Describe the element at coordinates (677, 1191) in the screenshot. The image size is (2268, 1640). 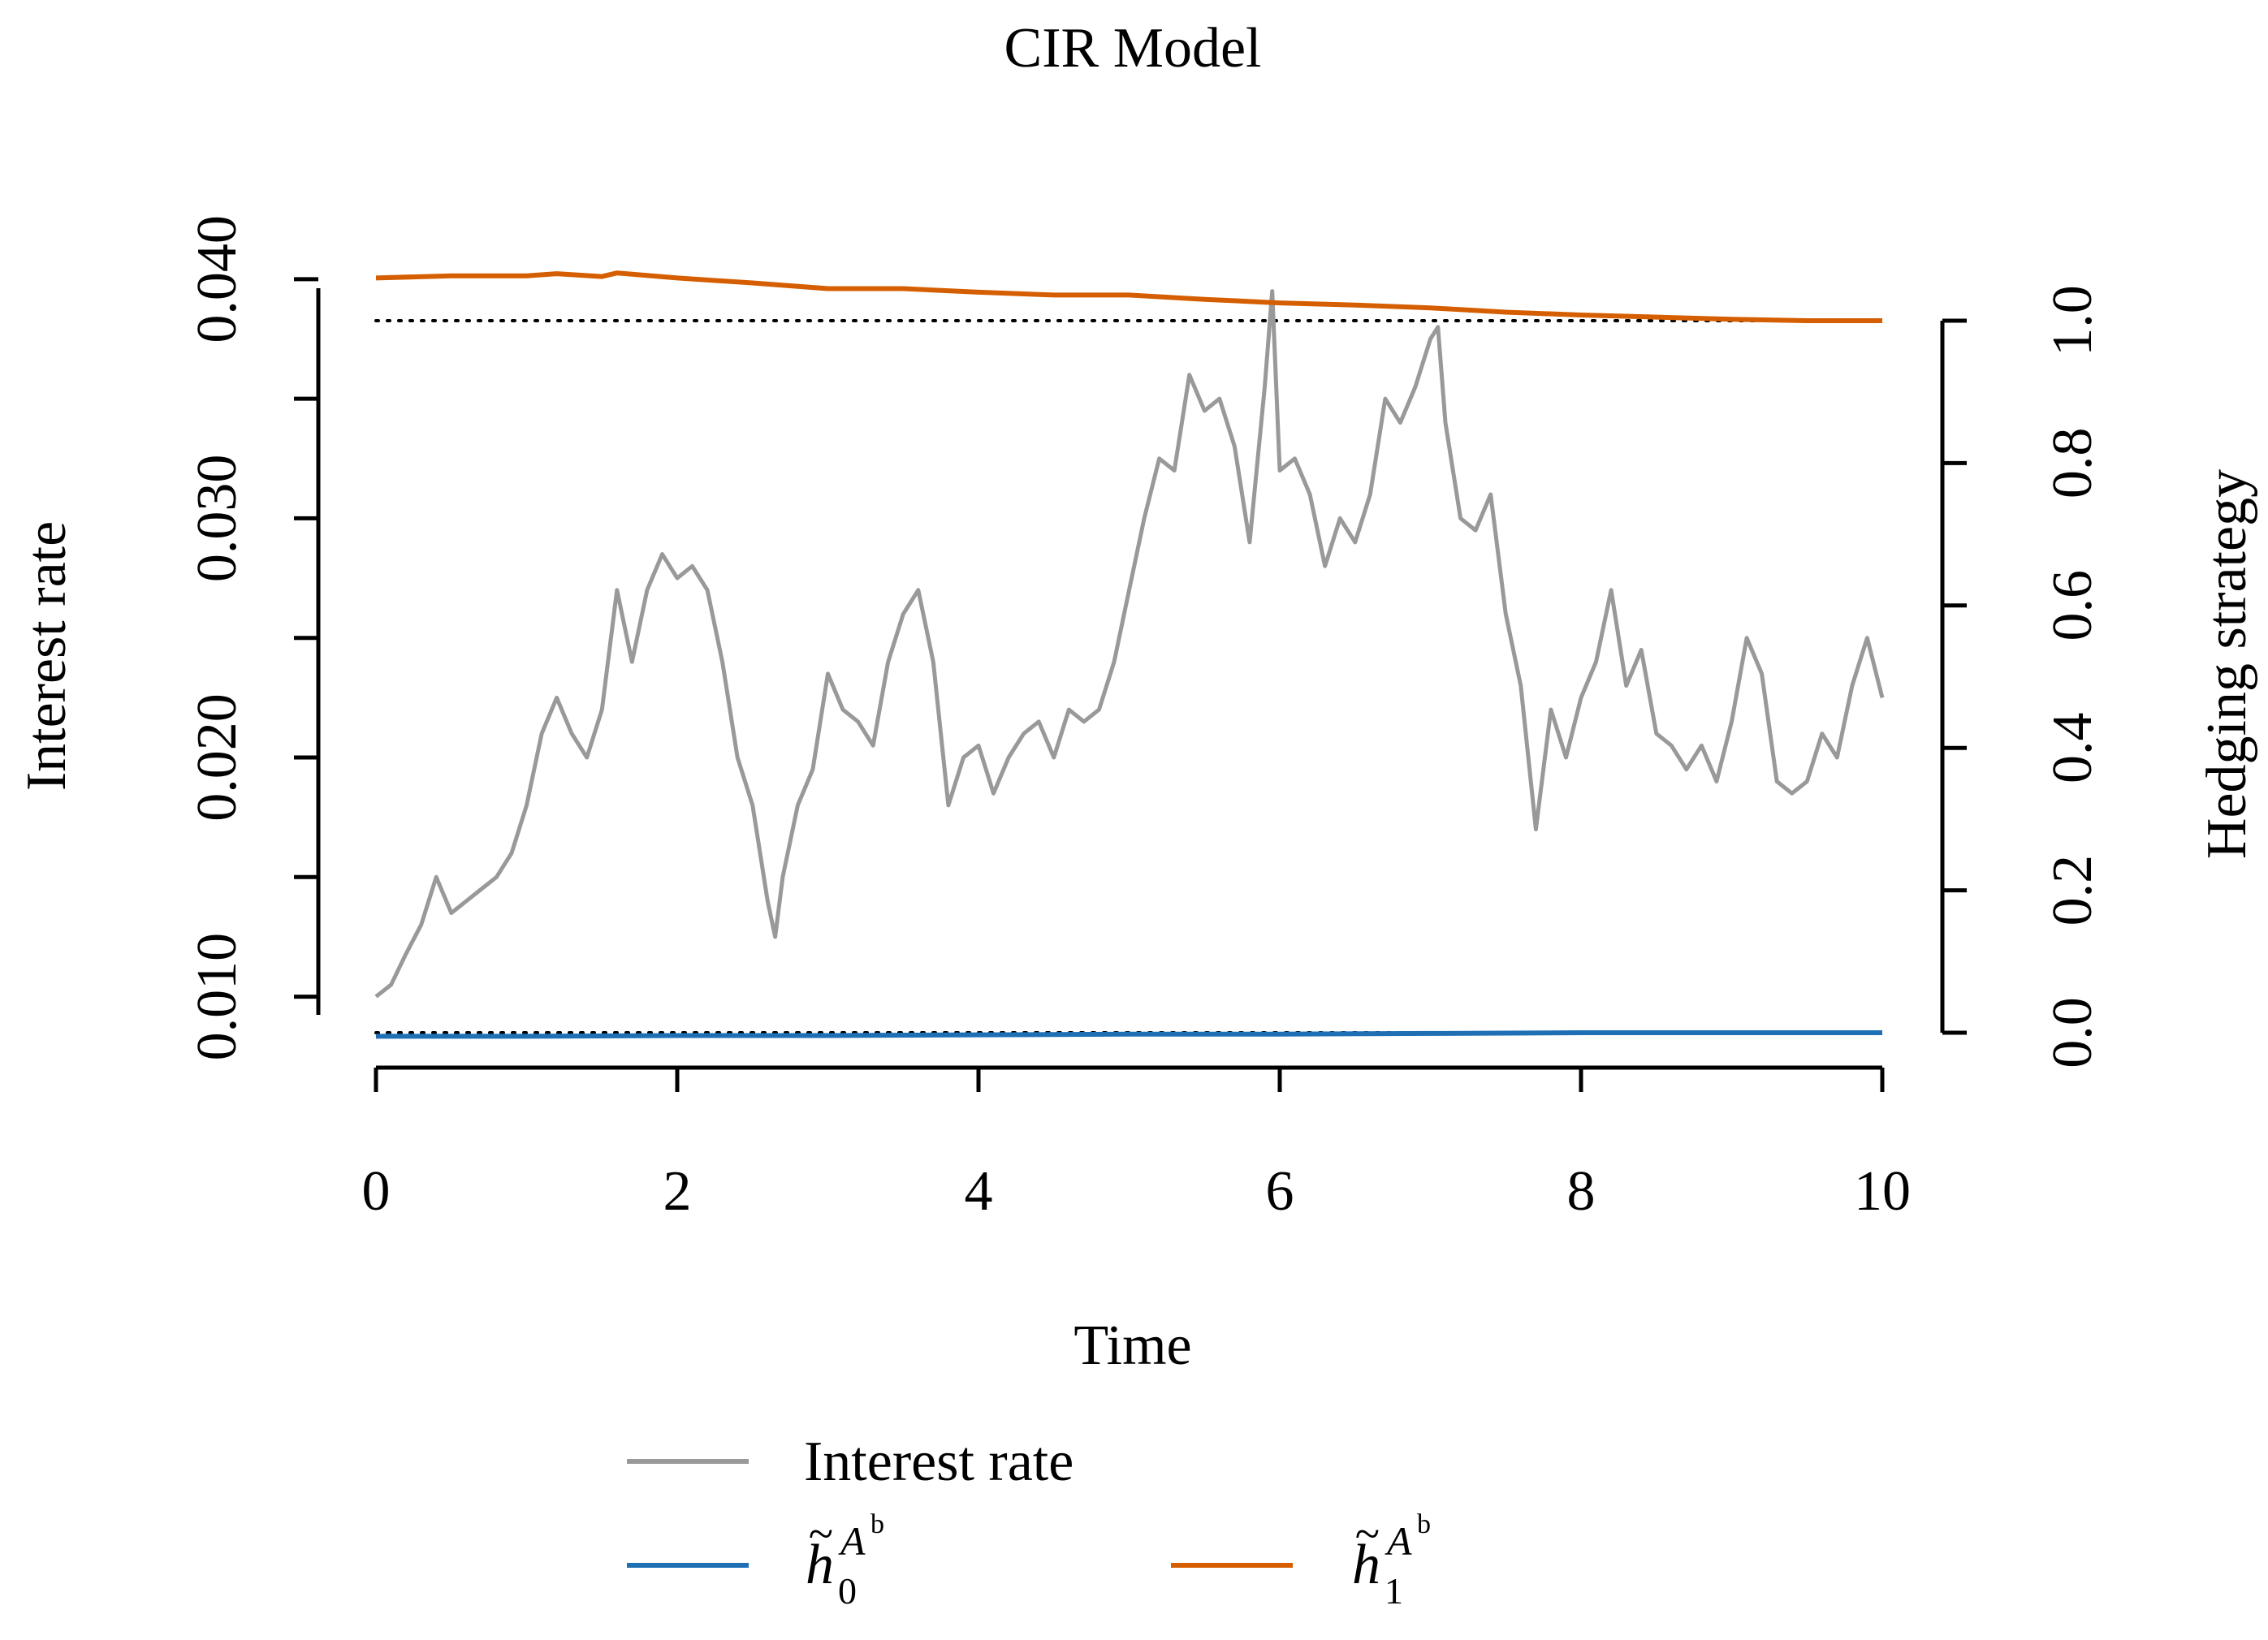
I see `x-tick-label-1: 2` at that location.